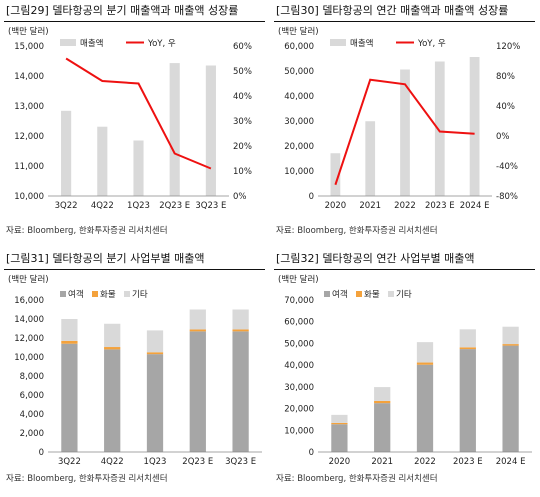 Image resolution: width=540 pixels, height=497 pixels. What do you see at coordinates (29, 301) in the screenshot?
I see `y-tick-label: 16,000` at bounding box center [29, 301].